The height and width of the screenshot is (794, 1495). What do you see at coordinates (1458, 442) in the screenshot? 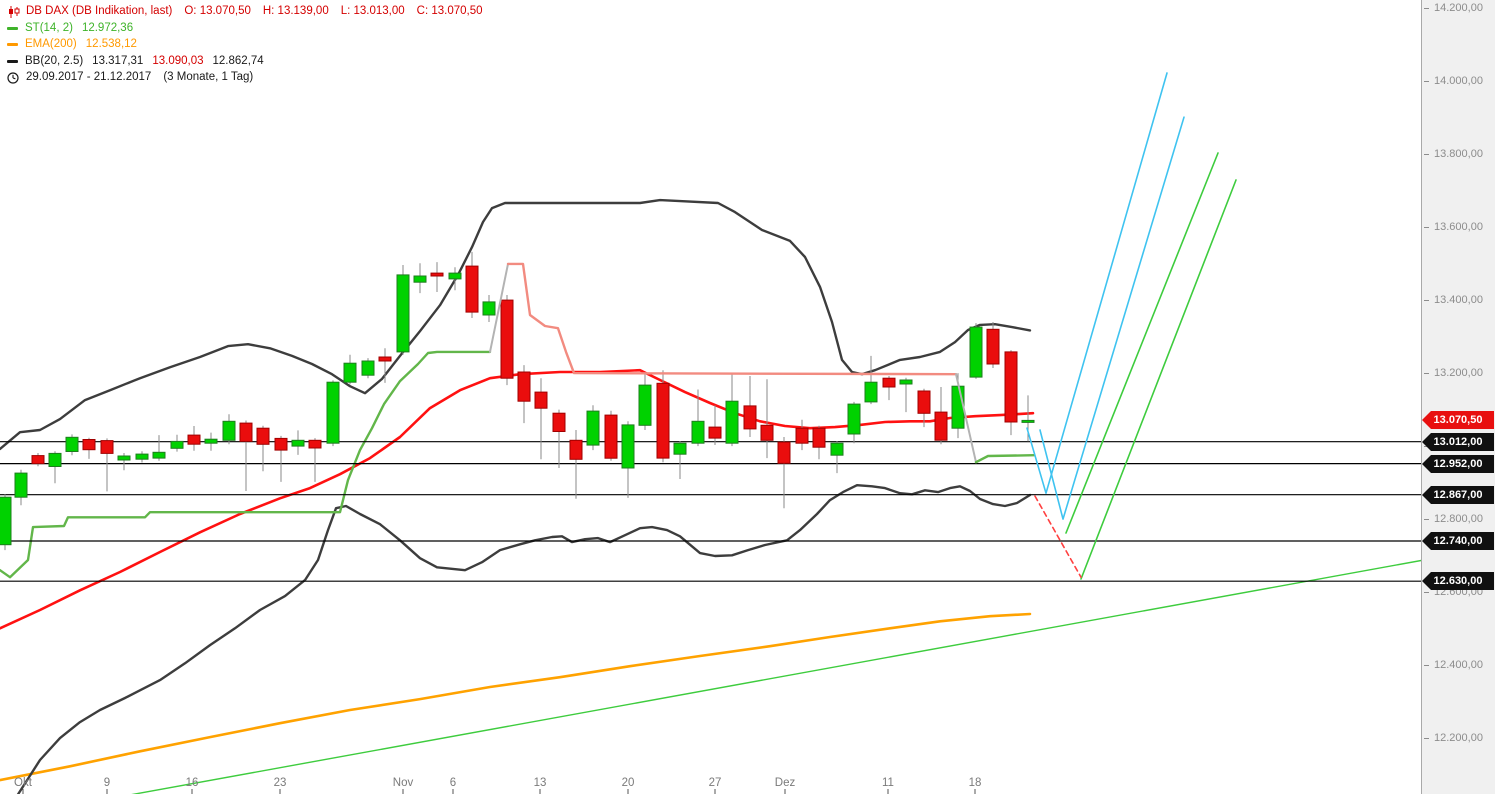
I see `level-badge-13012: 13.012,00` at bounding box center [1458, 442].